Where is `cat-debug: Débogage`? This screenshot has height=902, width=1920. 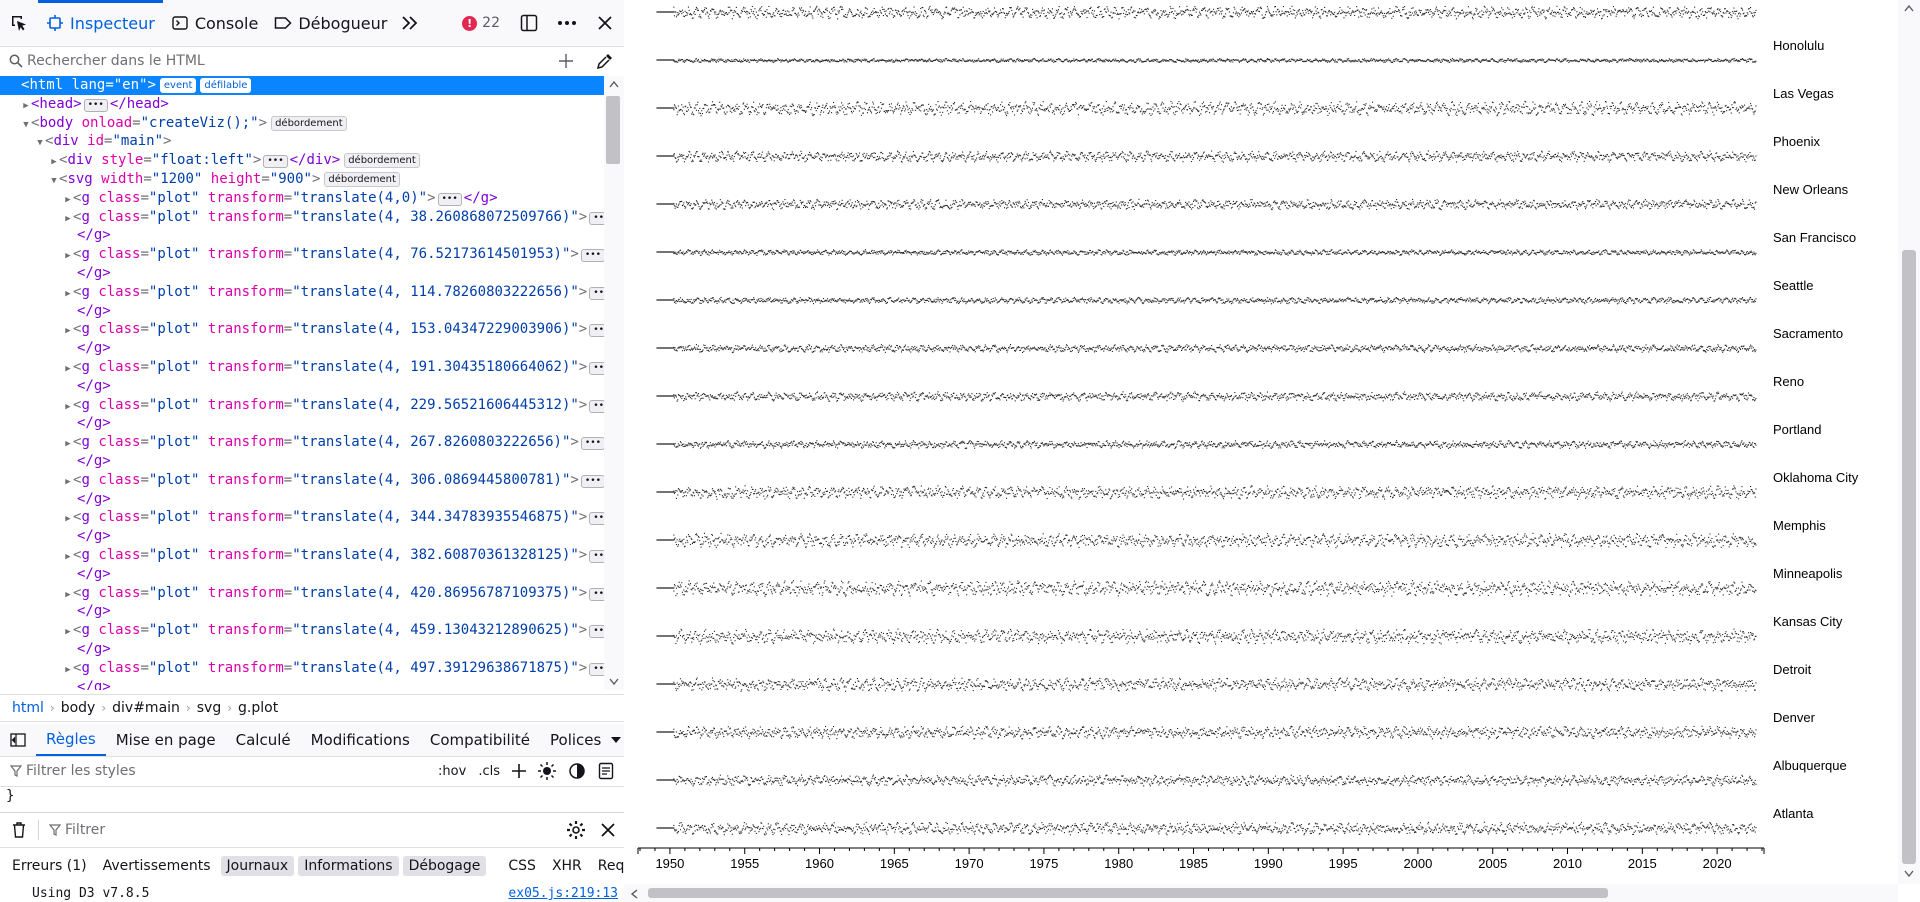 cat-debug: Débogage is located at coordinates (445, 866).